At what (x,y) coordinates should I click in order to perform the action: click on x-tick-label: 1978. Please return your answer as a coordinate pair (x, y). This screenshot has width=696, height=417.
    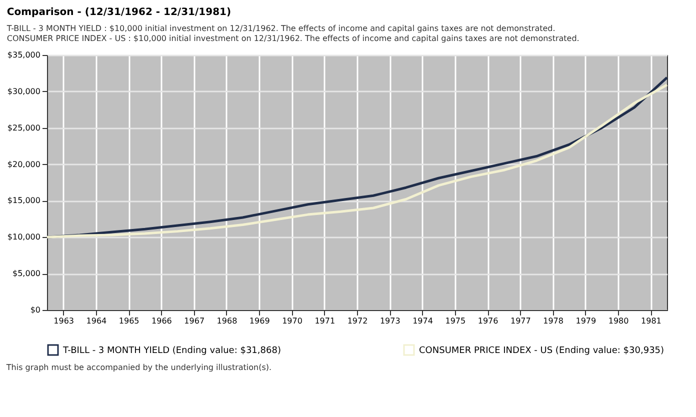
    Looking at the image, I should click on (553, 321).